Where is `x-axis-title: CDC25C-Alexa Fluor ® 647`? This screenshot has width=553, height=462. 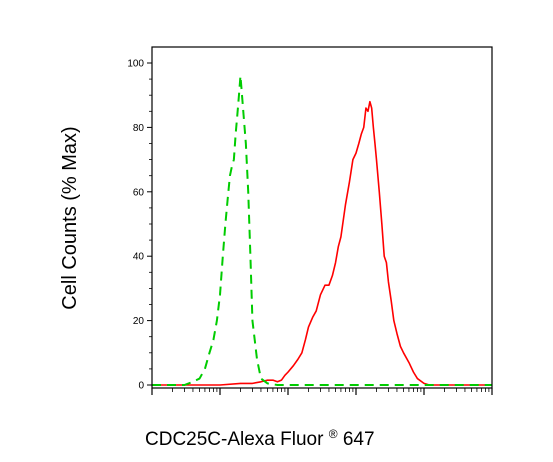
x-axis-title: CDC25C-Alexa Fluor ® 647 is located at coordinates (260, 436).